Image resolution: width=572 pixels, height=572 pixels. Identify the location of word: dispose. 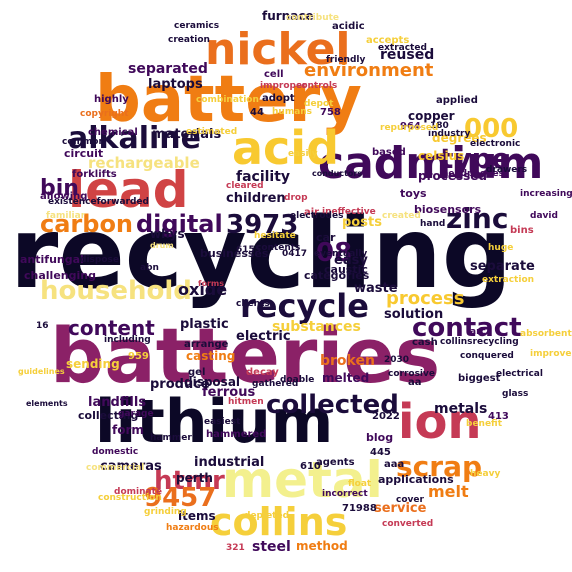
(99, 260).